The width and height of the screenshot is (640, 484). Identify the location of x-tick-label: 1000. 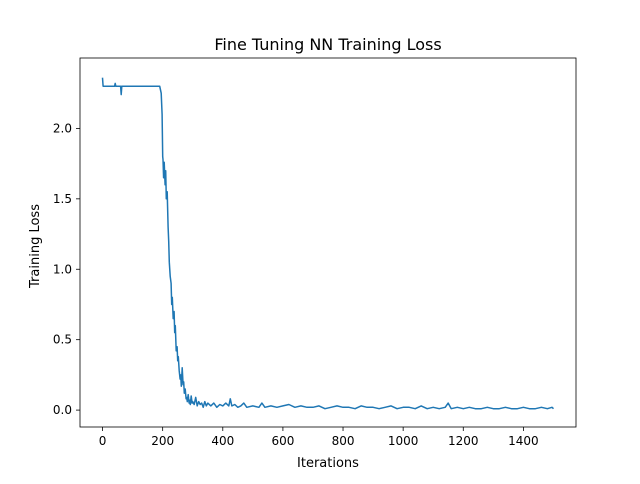
(403, 441).